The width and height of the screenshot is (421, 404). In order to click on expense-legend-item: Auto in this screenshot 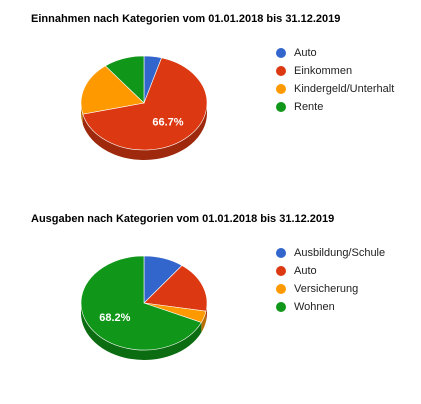, I will do `click(330, 271)`.